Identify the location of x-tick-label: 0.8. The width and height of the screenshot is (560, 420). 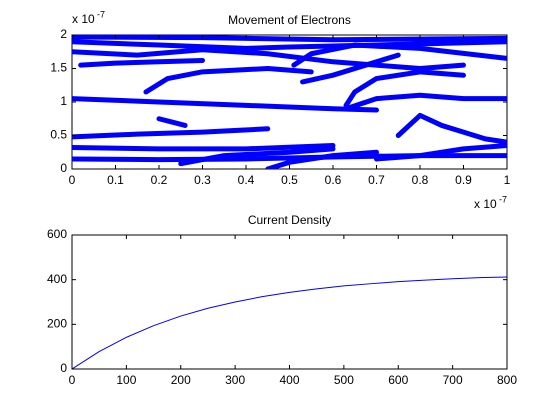
(420, 180).